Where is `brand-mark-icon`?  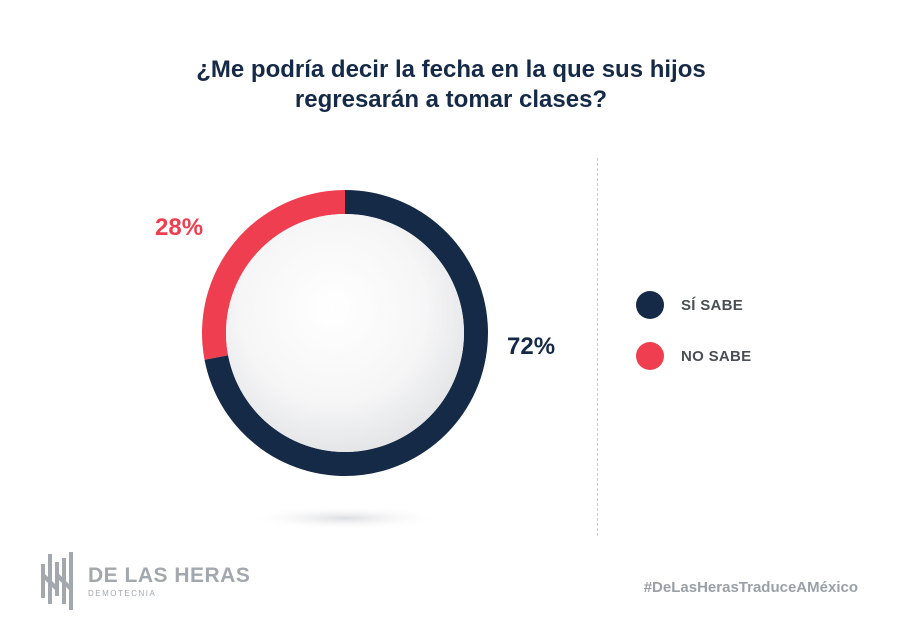
brand-mark-icon is located at coordinates (57, 581).